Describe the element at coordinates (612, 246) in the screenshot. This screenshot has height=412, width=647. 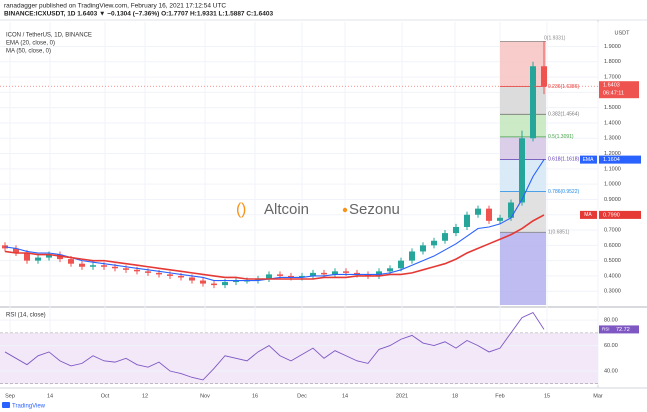
I see `y-tick-label: 0.6000` at that location.